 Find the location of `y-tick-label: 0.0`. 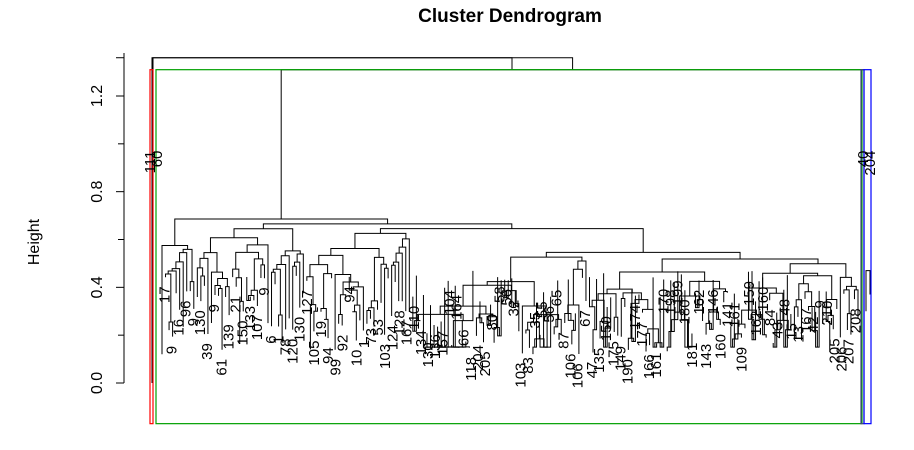

y-tick-label: 0.0 is located at coordinates (97, 383).